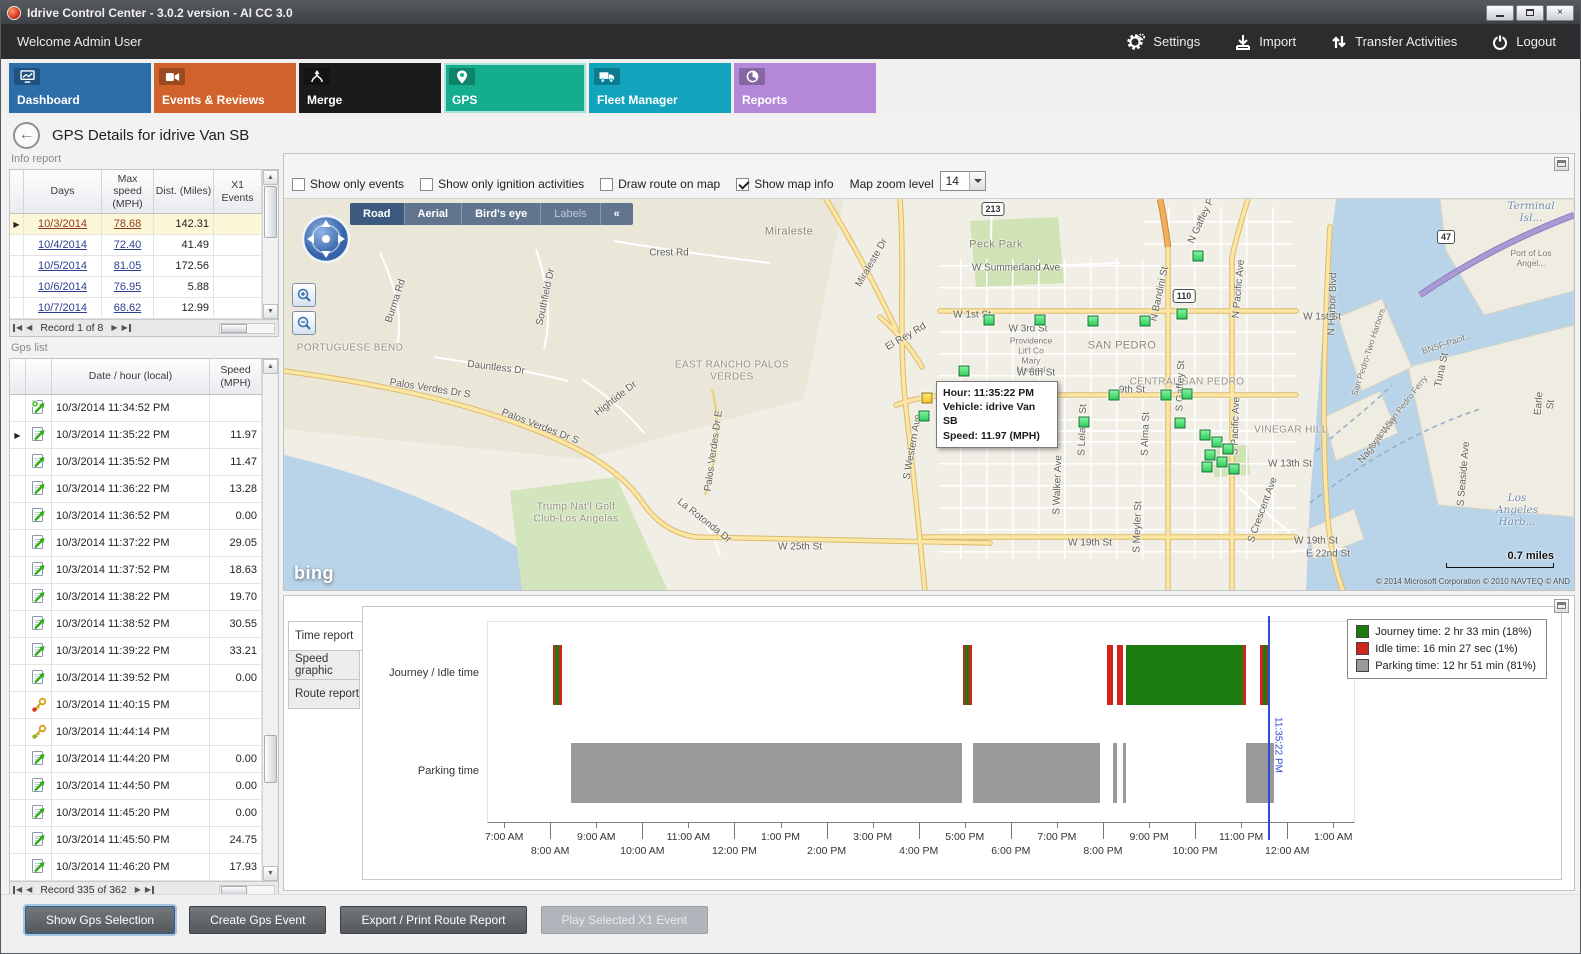 This screenshot has width=1581, height=954. I want to click on info-report-vertical-scrollbar: ▲ ▼, so click(270, 244).